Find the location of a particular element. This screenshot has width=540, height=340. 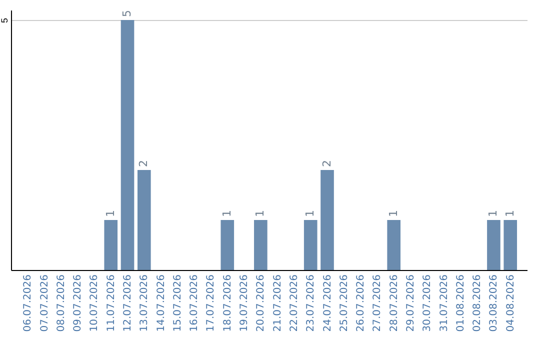

x-tick-label: 04.08.2026 is located at coordinates (510, 303).